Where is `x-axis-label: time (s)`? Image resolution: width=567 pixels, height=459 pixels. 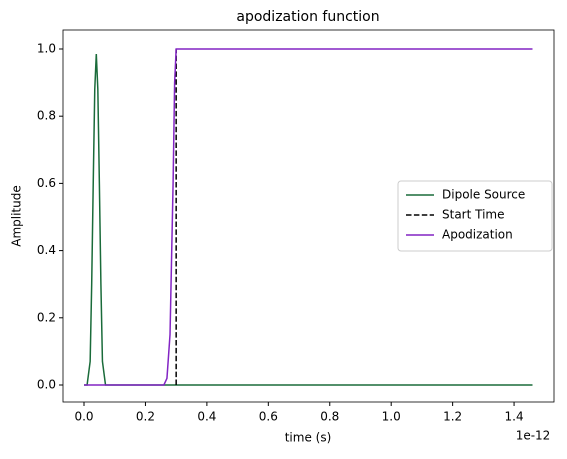 x-axis-label: time (s) is located at coordinates (308, 438).